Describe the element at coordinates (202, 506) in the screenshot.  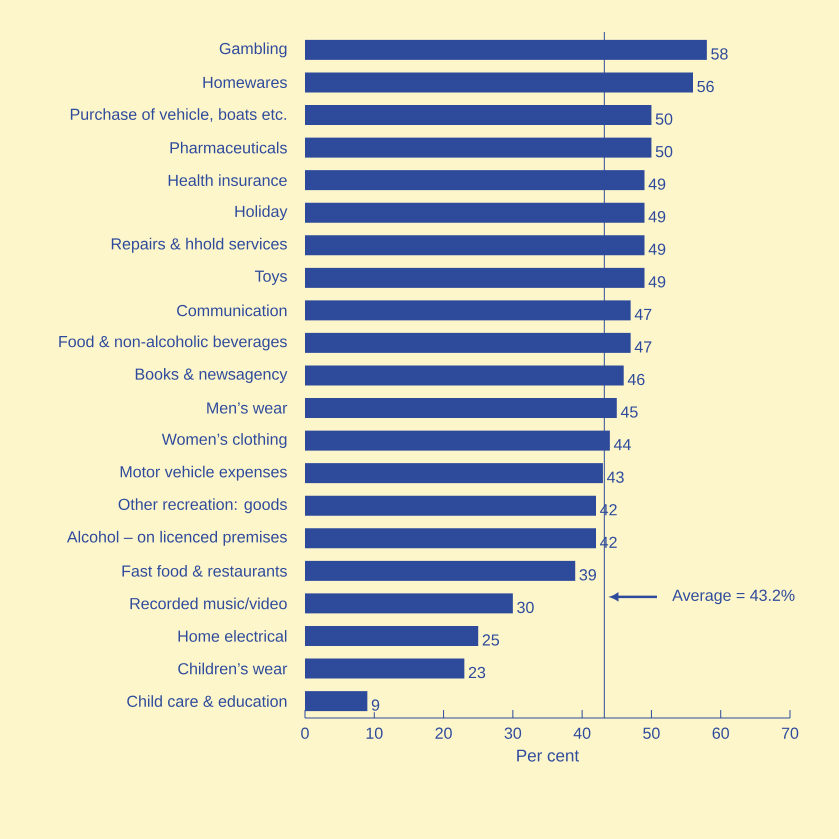
I see `y-tick-label: Other recreation: goods` at that location.